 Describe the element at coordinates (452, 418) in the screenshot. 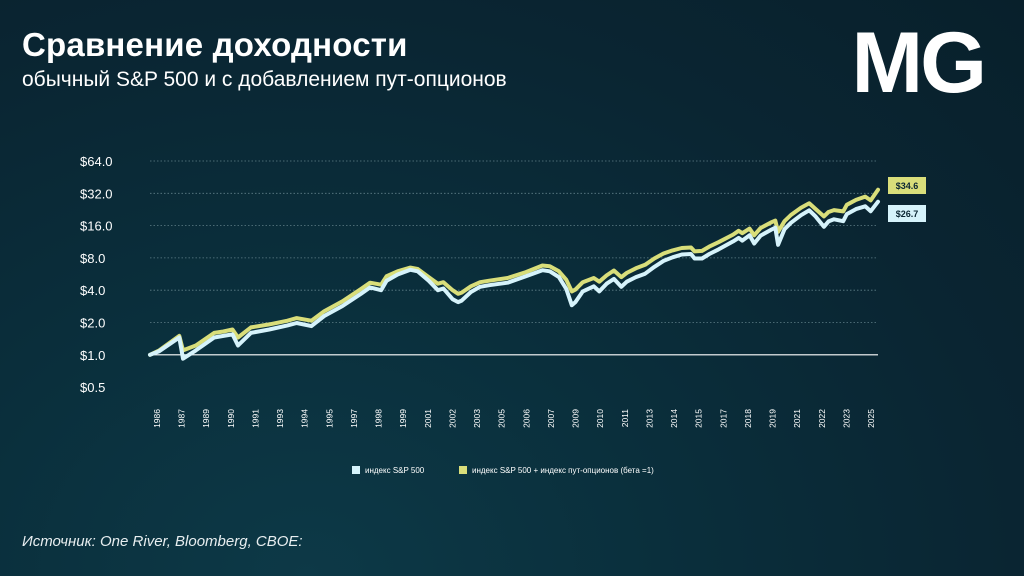

I see `x-tick-label: 2002` at that location.